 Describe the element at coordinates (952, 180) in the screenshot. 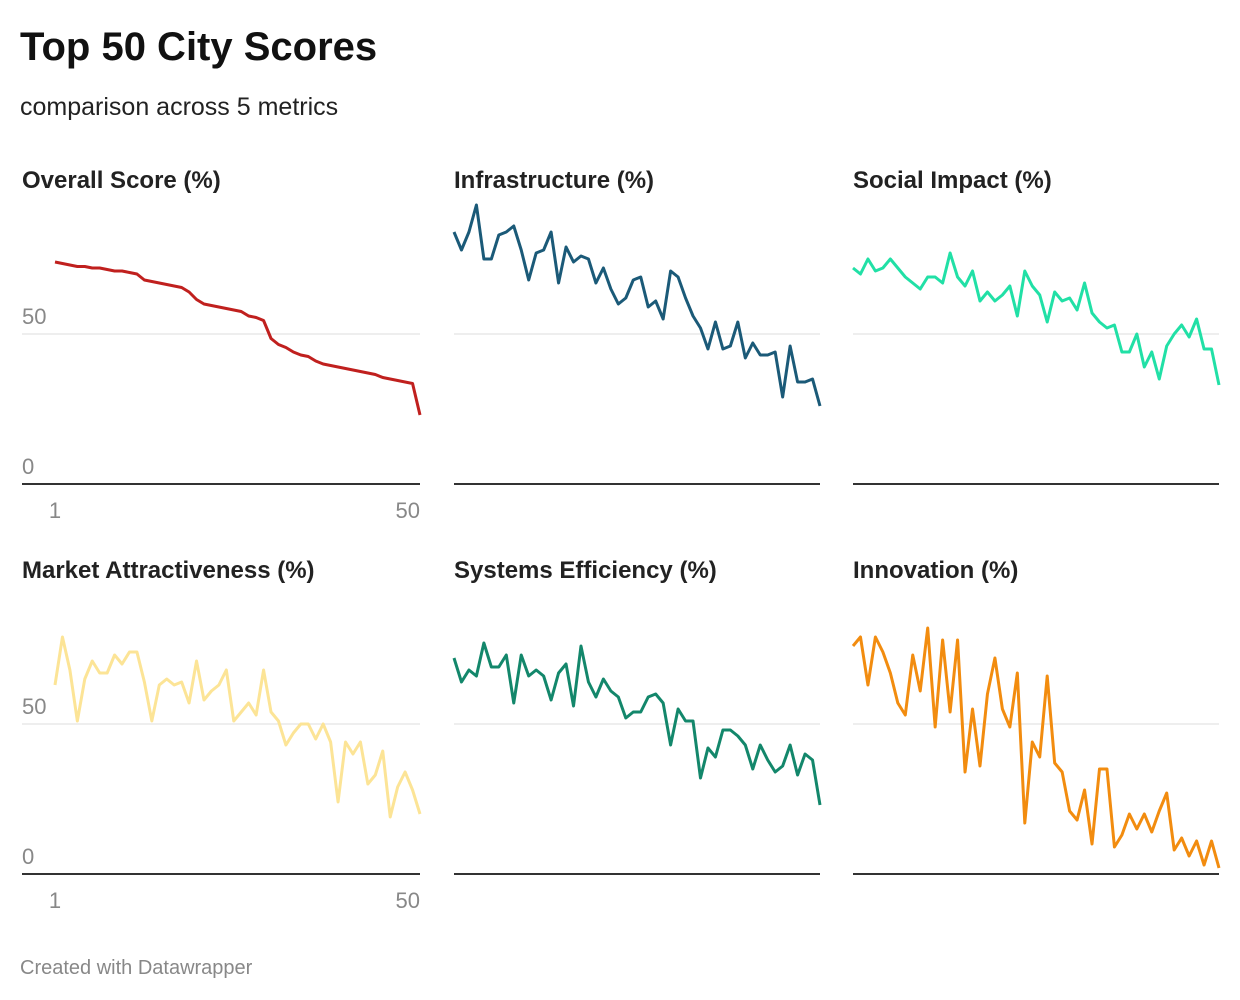

I see `panel-title: Social Impact (%)` at that location.